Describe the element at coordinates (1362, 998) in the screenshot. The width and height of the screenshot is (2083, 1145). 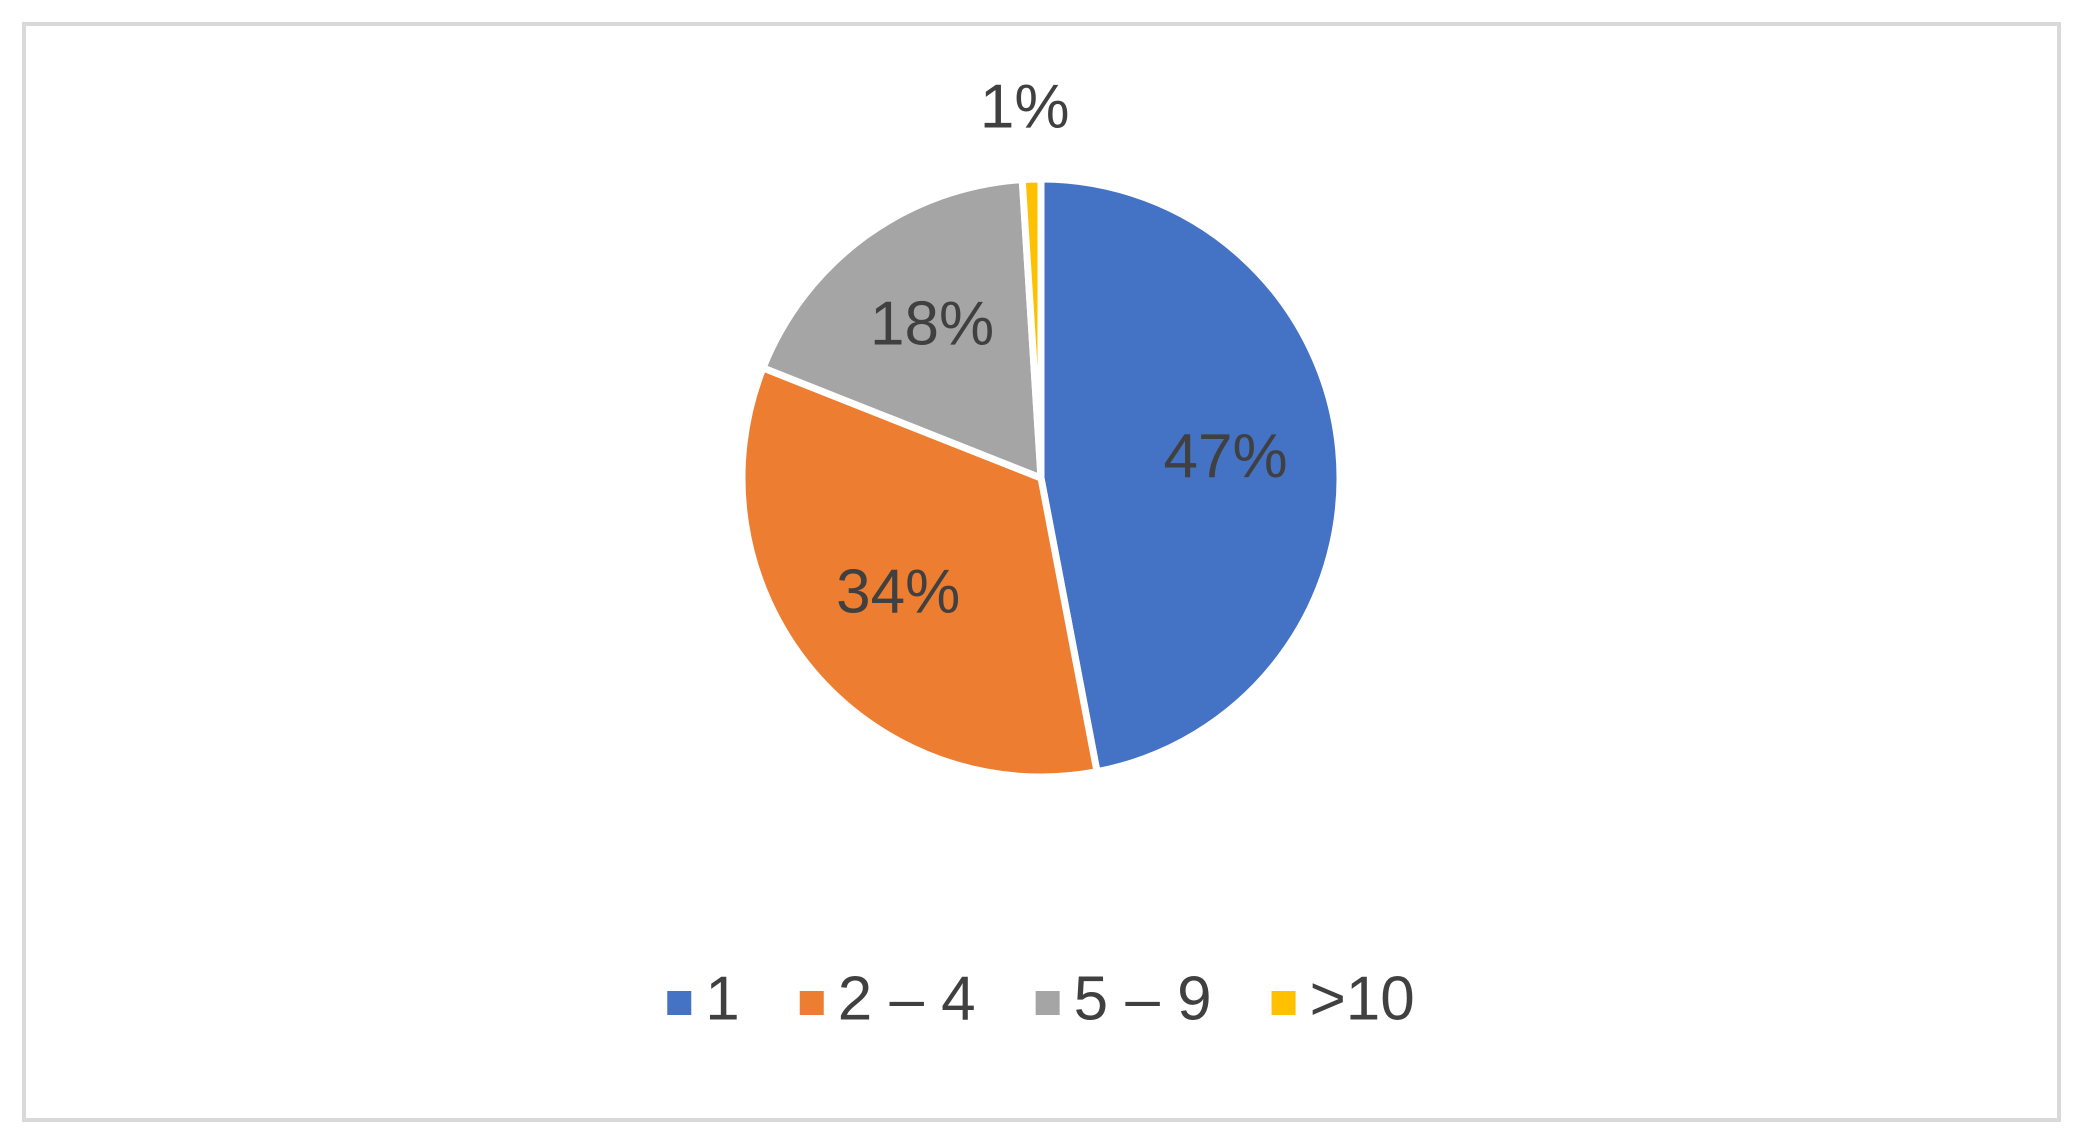
I see `legend-label: >10` at that location.